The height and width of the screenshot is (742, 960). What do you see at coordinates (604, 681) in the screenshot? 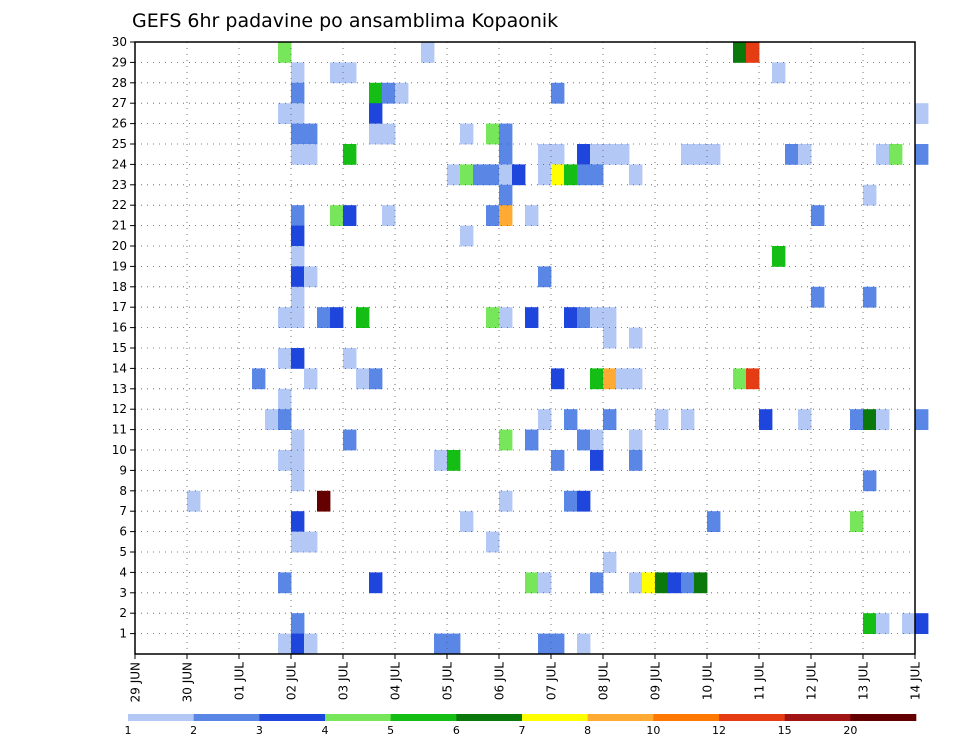
I see `x-tick-label: 08 JUL` at bounding box center [604, 681].